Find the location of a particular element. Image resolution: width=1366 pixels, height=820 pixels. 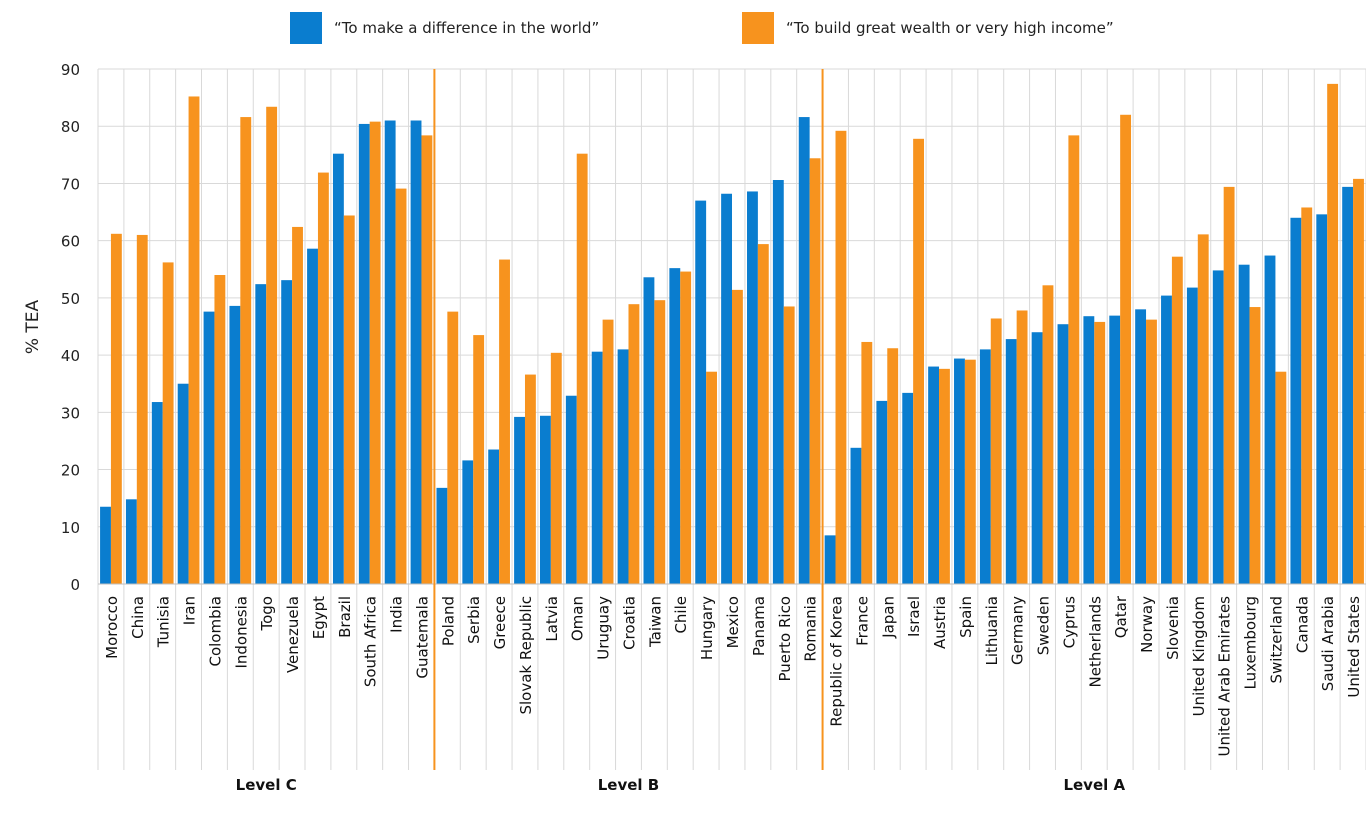

x-tick-label: Canada is located at coordinates (1302, 624).